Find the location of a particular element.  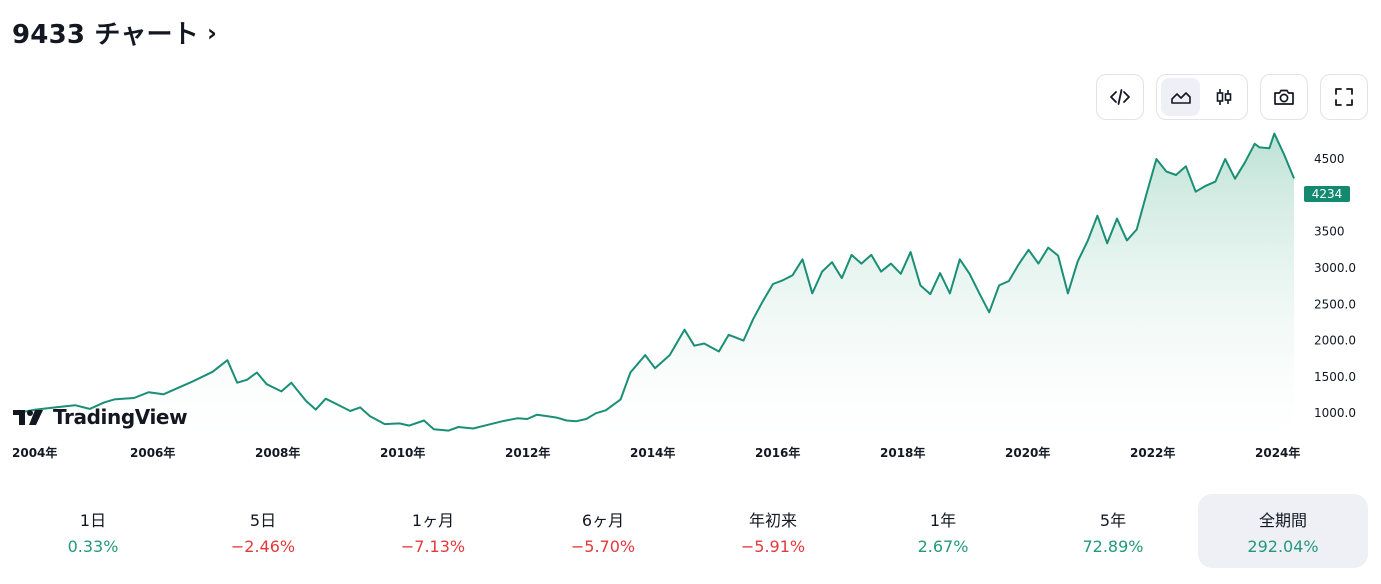

period-label: 6ヶ月 is located at coordinates (603, 520).